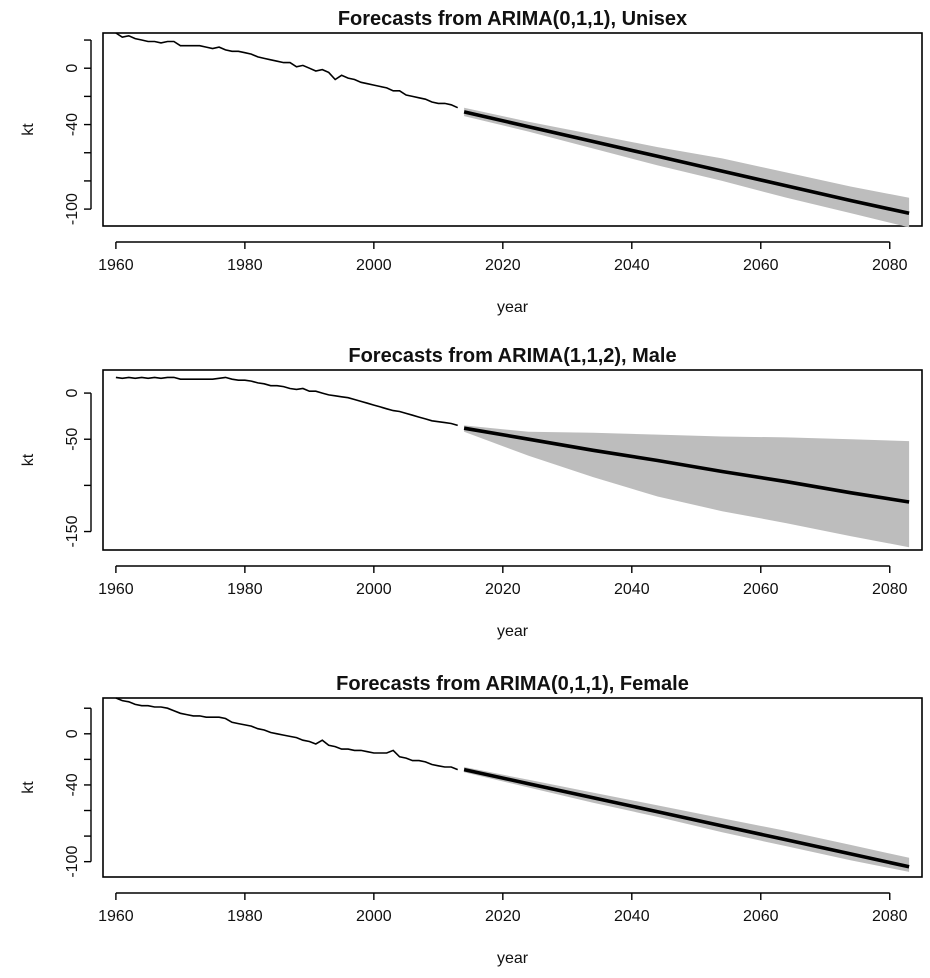 The width and height of the screenshot is (930, 978). I want to click on chart-title: Forecasts from ARIMA(1,1,2), Male, so click(512, 356).